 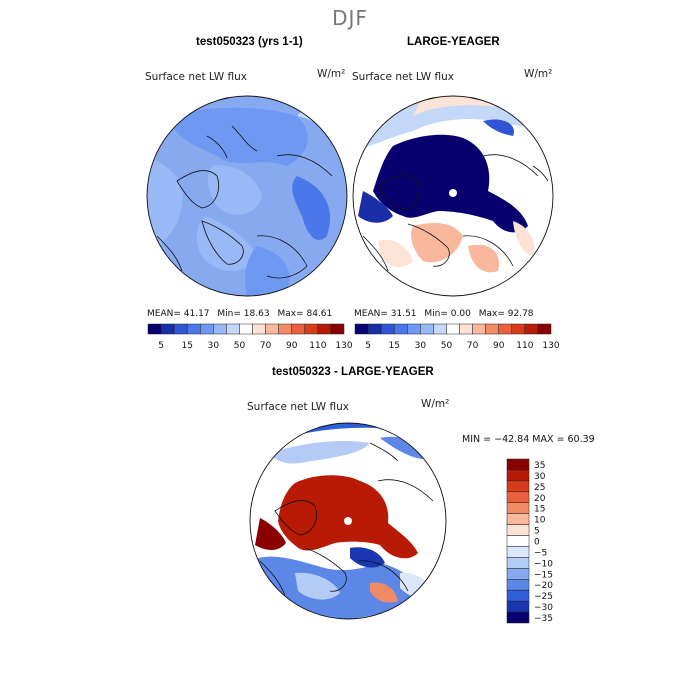 What do you see at coordinates (196, 314) in the screenshot?
I see `panel-1-mean-value: 41.17` at bounding box center [196, 314].